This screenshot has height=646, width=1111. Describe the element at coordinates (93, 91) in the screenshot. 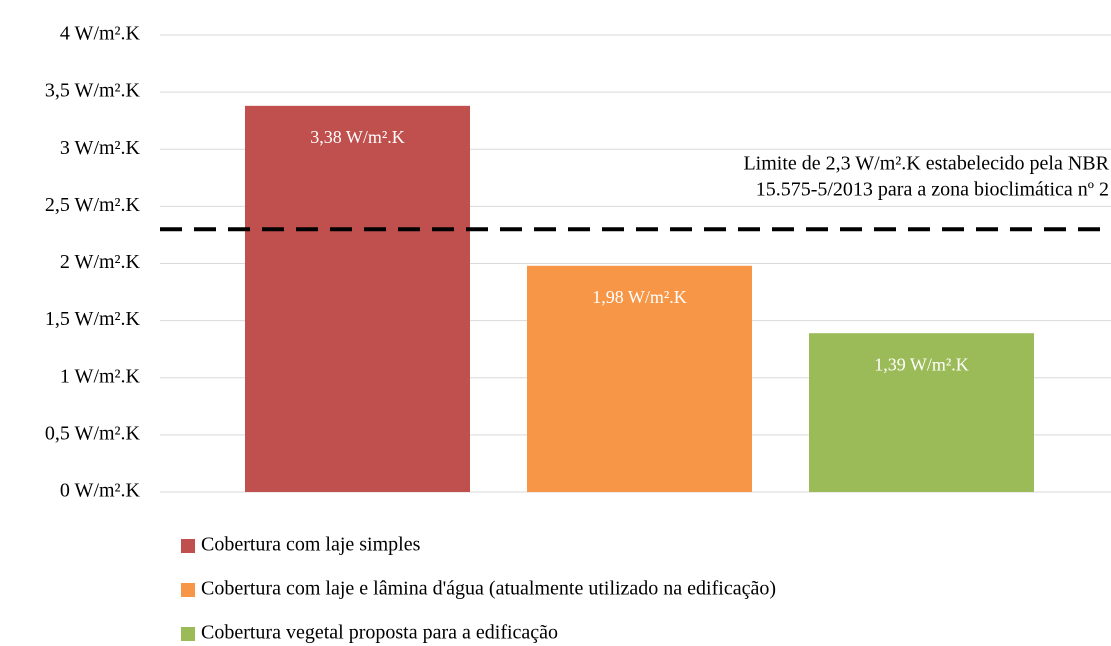

I see `y-tick-label: 3,5 W/m².K` at that location.